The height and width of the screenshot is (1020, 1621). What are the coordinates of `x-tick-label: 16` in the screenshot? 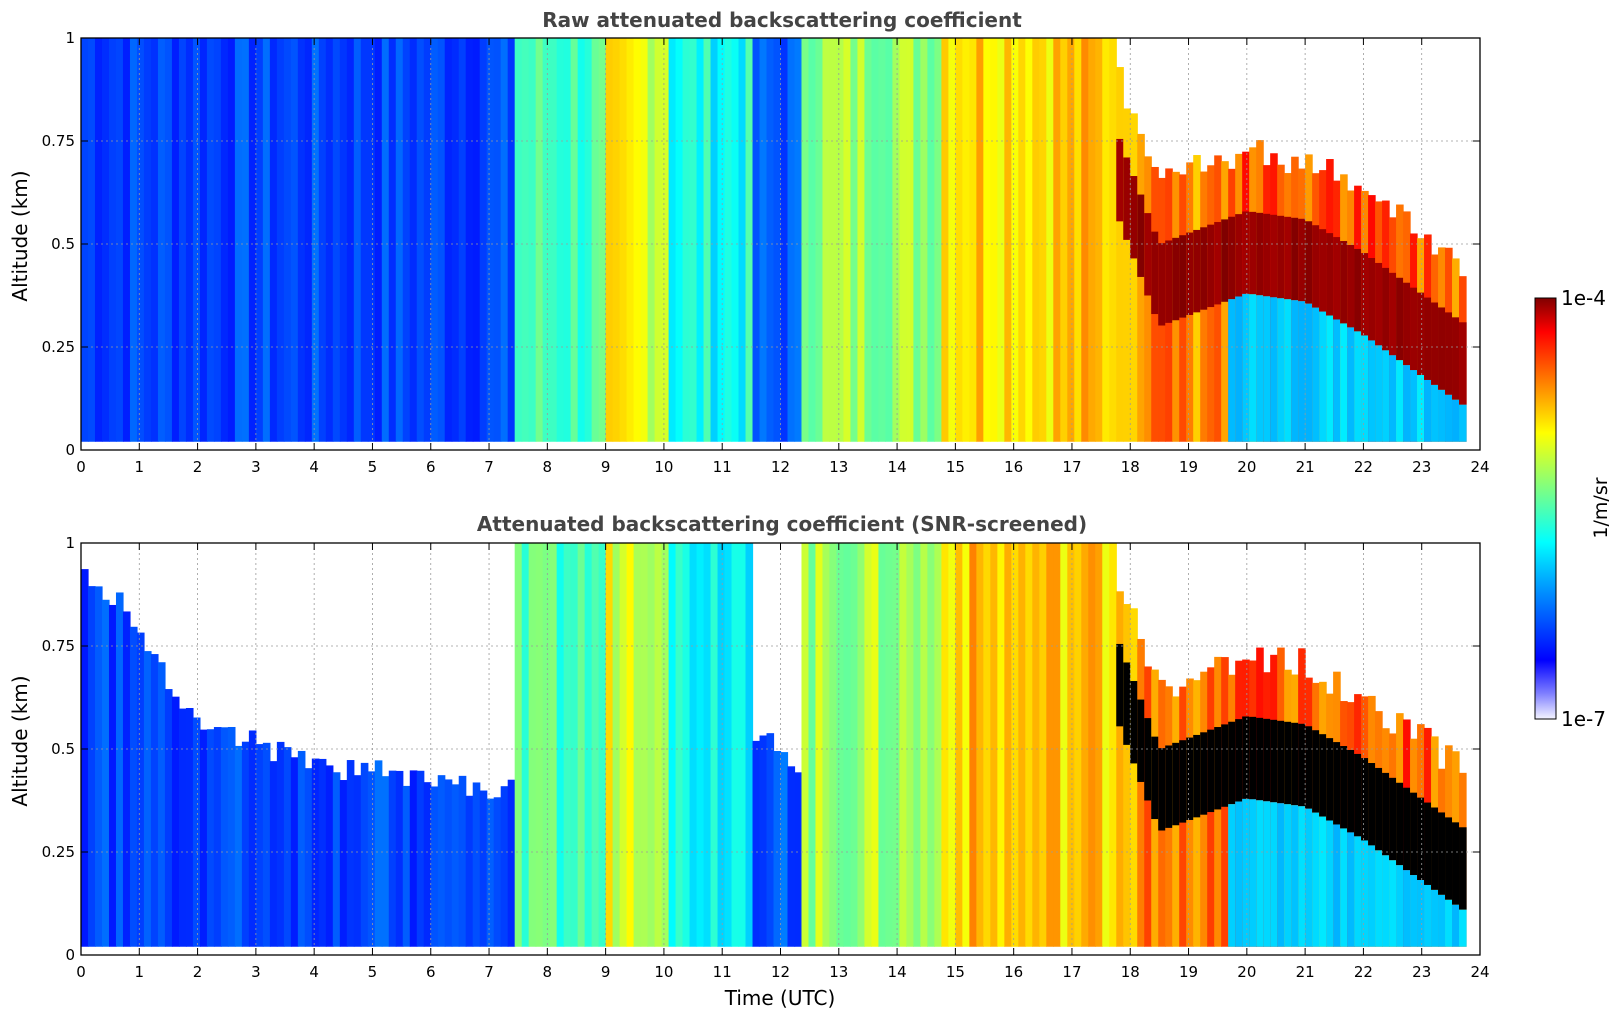 It's located at (1013, 467).